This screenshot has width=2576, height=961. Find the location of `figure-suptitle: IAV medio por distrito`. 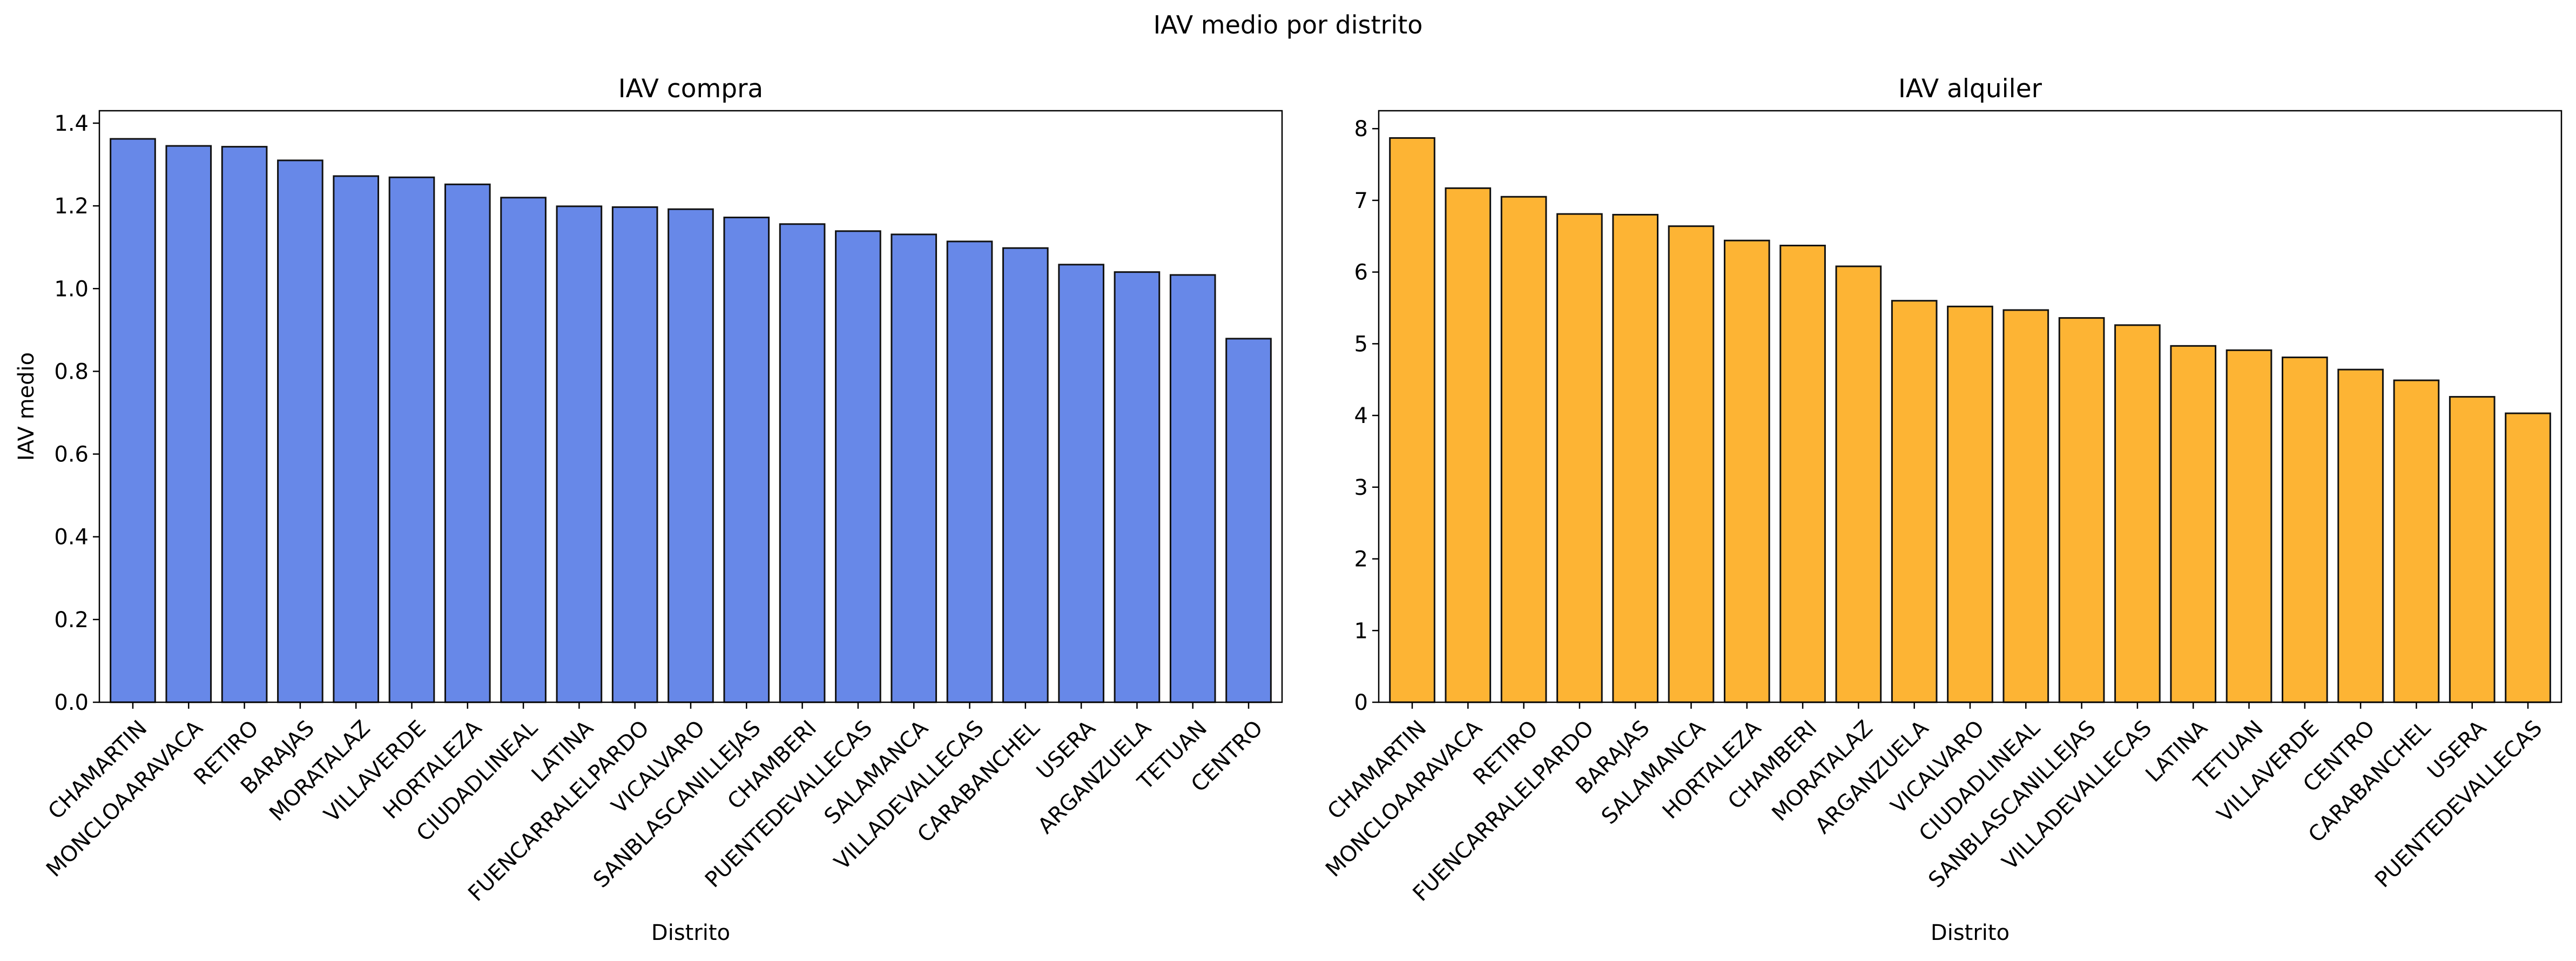

figure-suptitle: IAV medio por distrito is located at coordinates (1288, 24).